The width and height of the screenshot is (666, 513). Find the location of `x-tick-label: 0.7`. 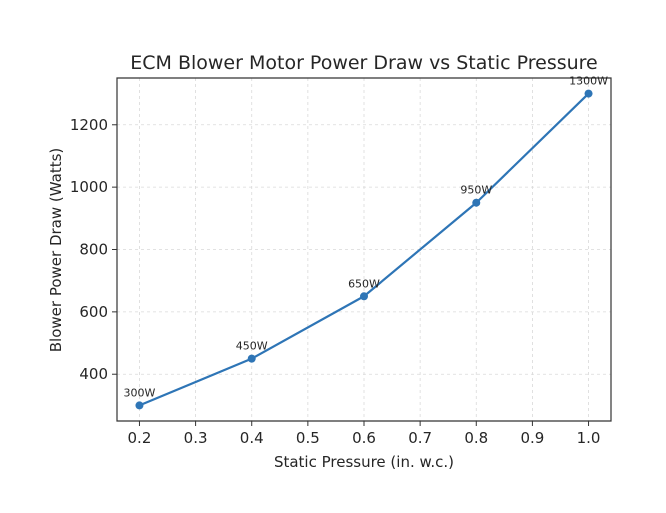

x-tick-label: 0.7 is located at coordinates (420, 438).